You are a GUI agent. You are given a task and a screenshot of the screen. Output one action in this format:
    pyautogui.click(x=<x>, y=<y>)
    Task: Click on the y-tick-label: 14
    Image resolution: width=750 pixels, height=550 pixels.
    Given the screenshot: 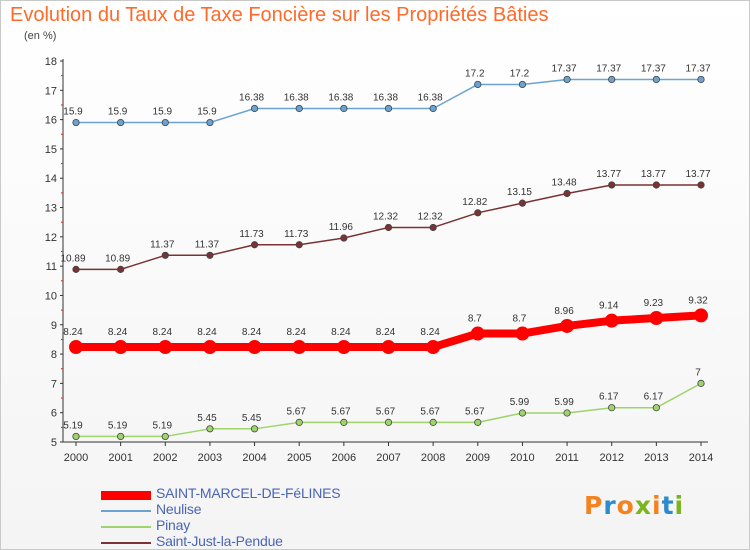 What is the action you would take?
    pyautogui.click(x=51, y=179)
    